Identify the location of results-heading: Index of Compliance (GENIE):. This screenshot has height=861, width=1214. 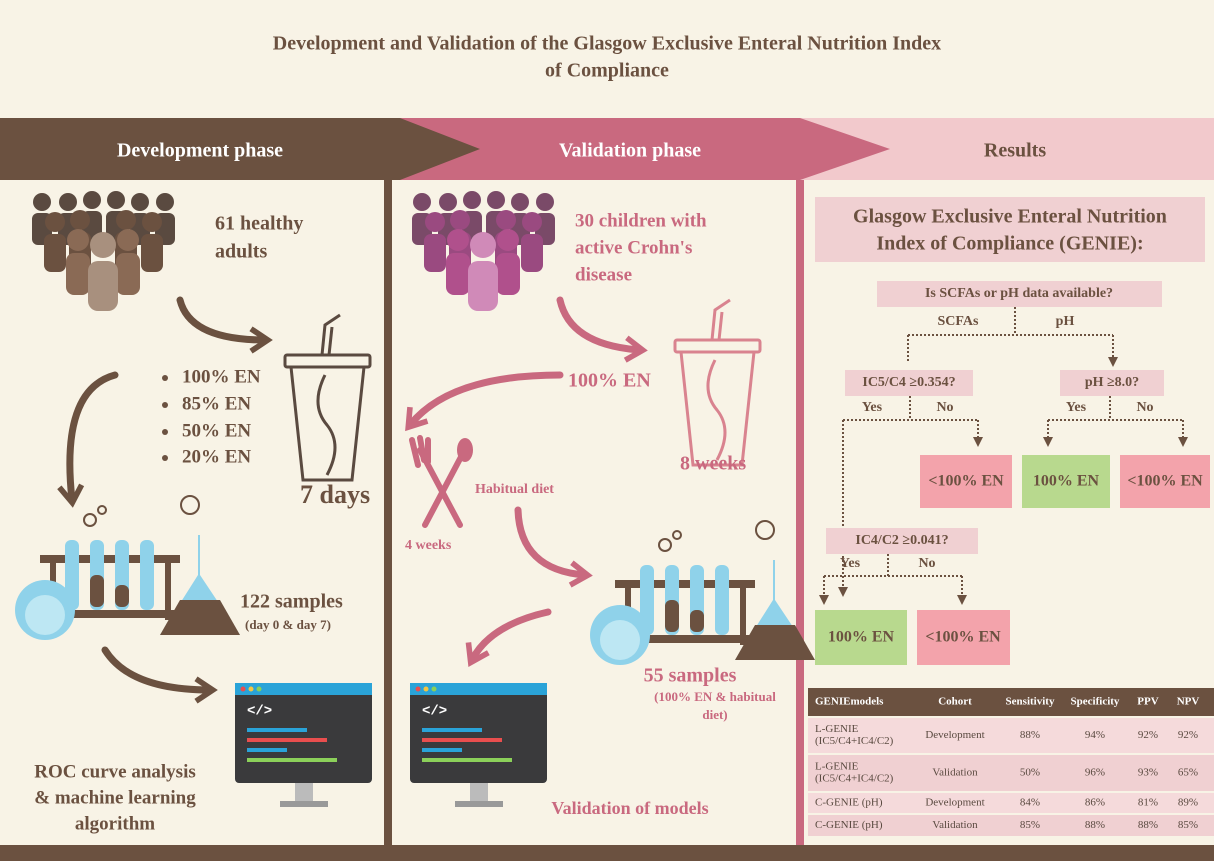
(1009, 244).